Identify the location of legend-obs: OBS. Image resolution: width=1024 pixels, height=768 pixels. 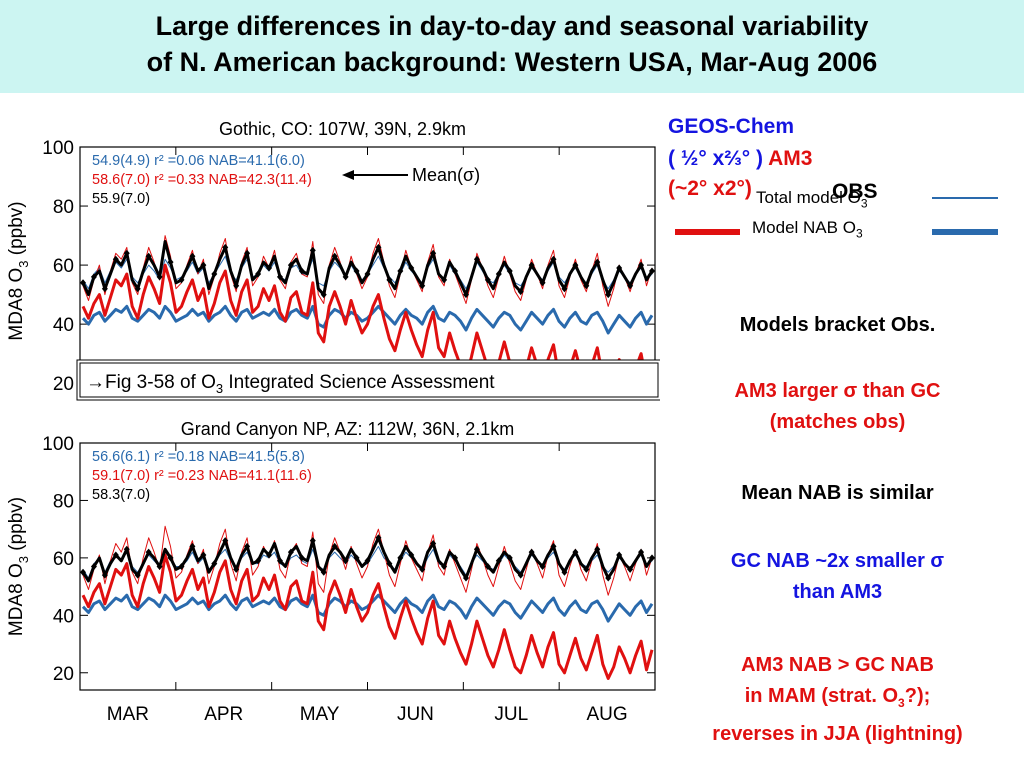
(855, 191).